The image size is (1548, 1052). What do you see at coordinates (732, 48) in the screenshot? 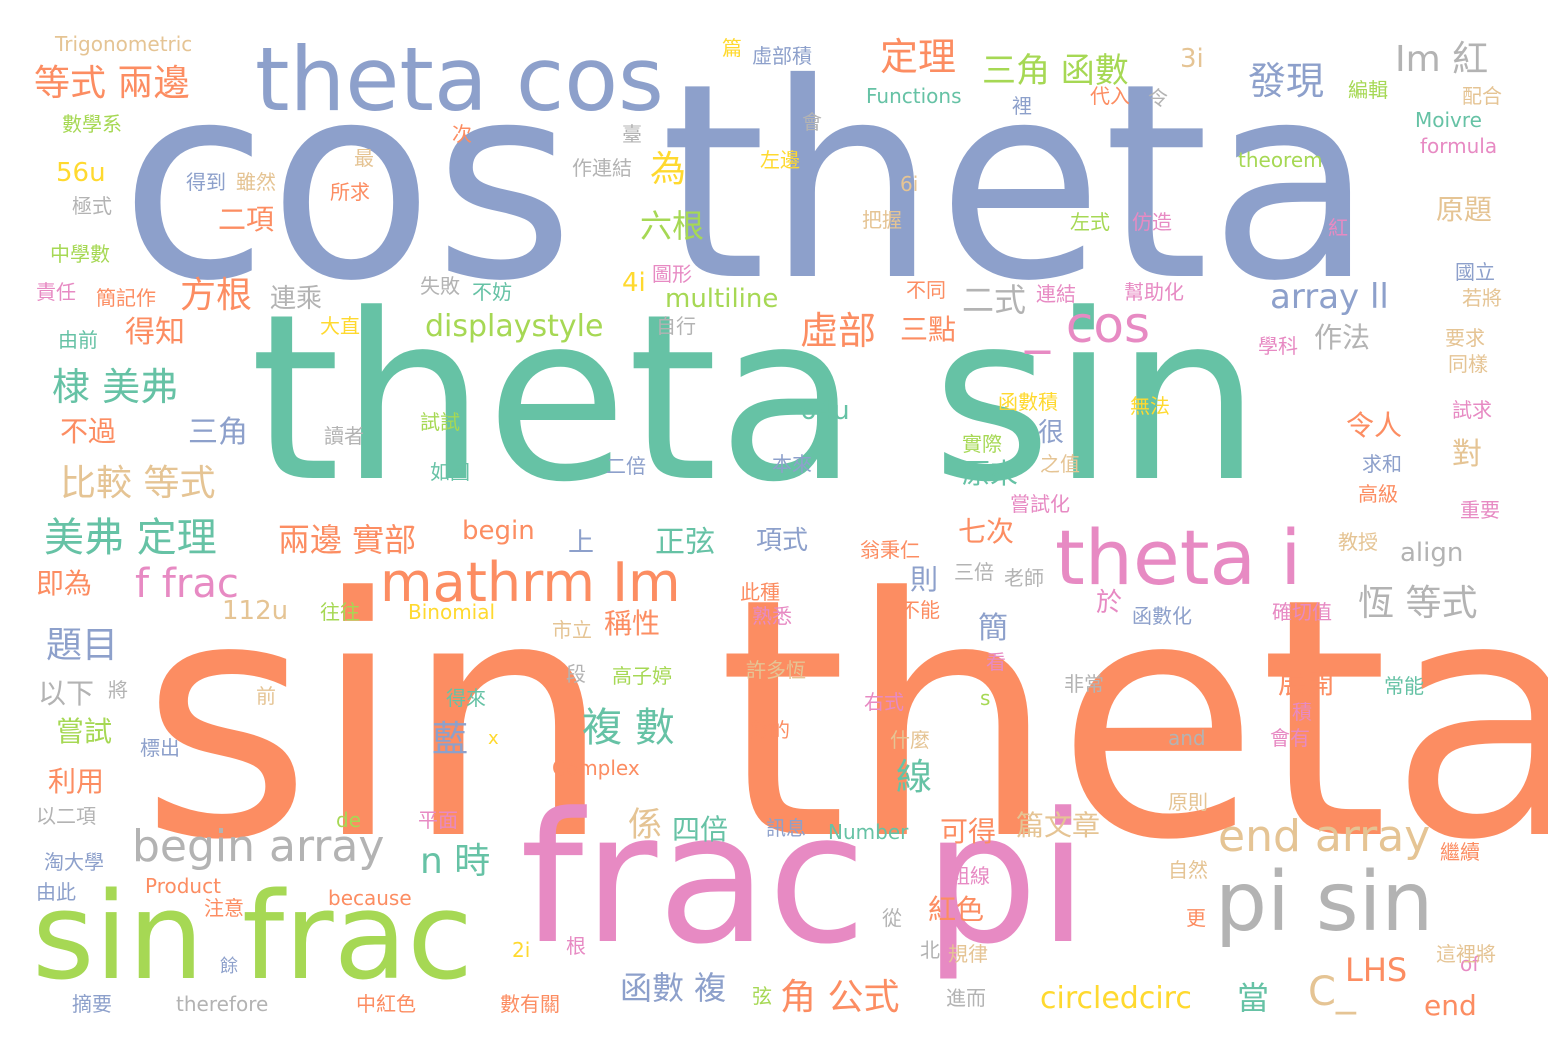
I see `word-pian: 篇` at bounding box center [732, 48].